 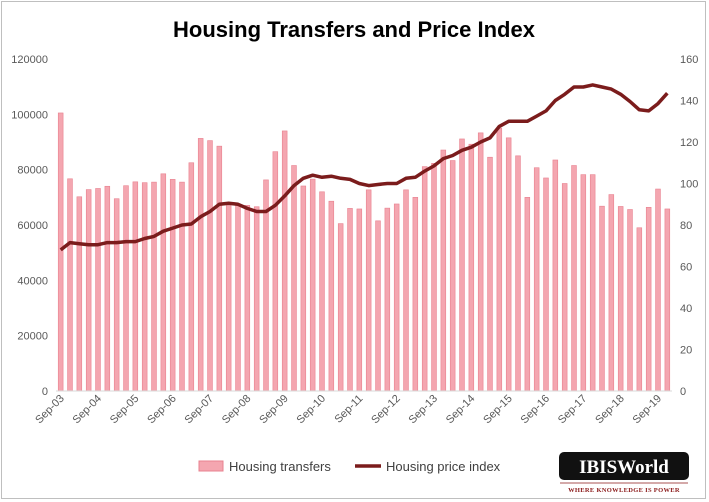 I want to click on left-axis-tick-label: 40000, so click(x=32, y=281).